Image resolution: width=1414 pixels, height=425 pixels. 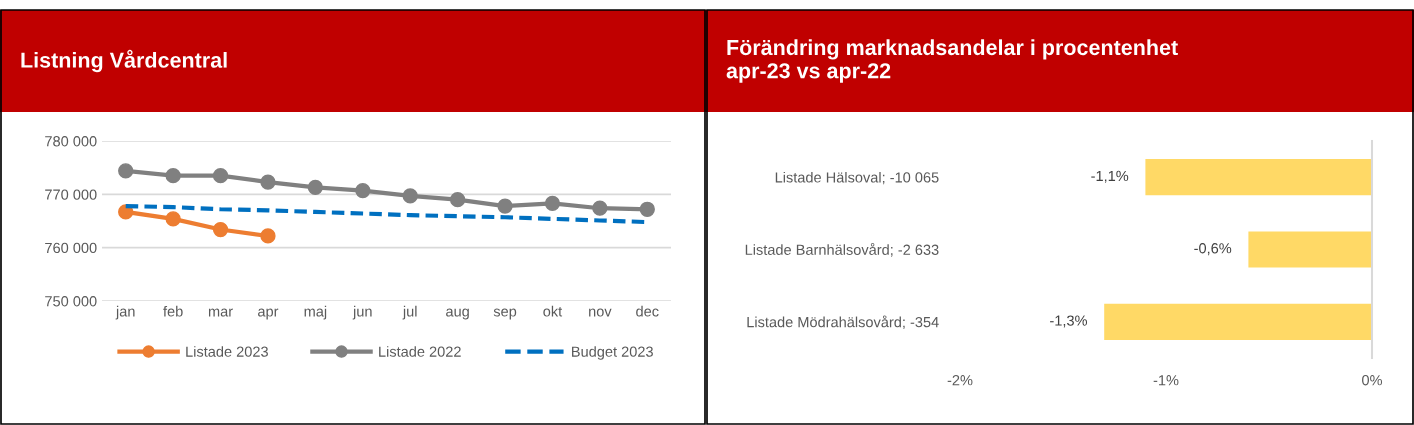 What do you see at coordinates (420, 351) in the screenshot?
I see `legend-label: Listade 2022` at bounding box center [420, 351].